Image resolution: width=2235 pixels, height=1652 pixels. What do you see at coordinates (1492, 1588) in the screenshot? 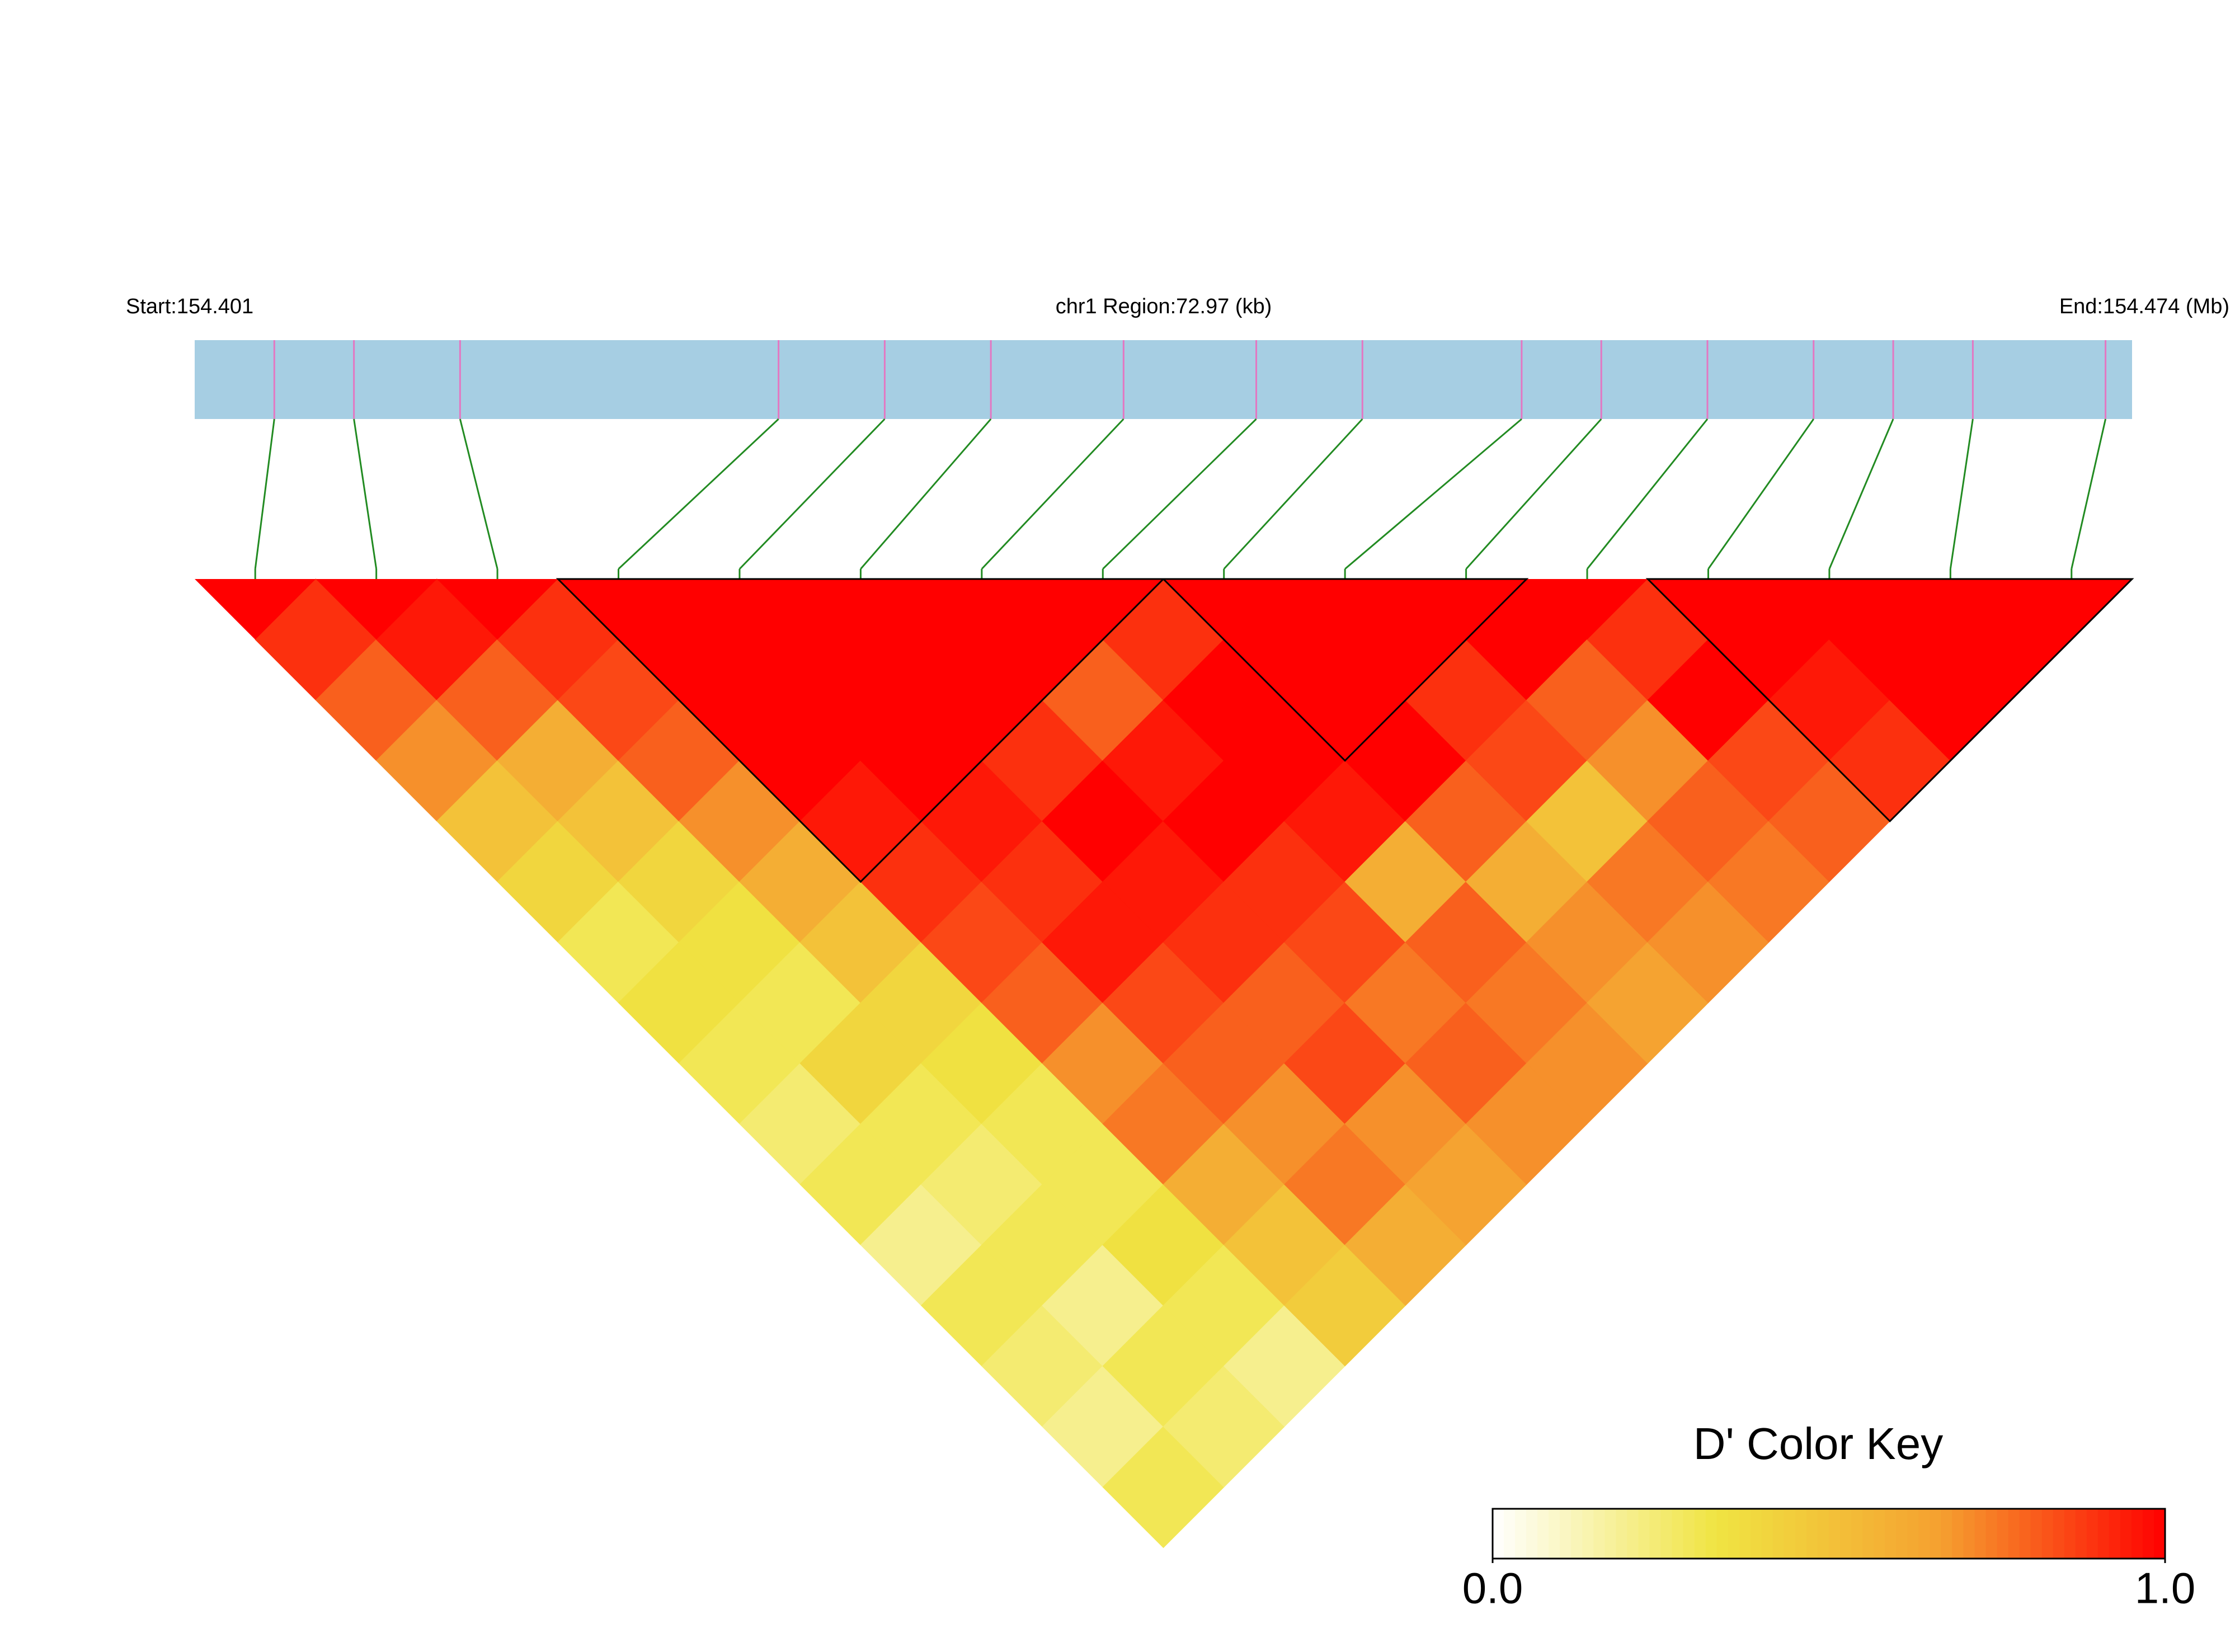
I see `key-tick-label: 0.0` at bounding box center [1492, 1588].